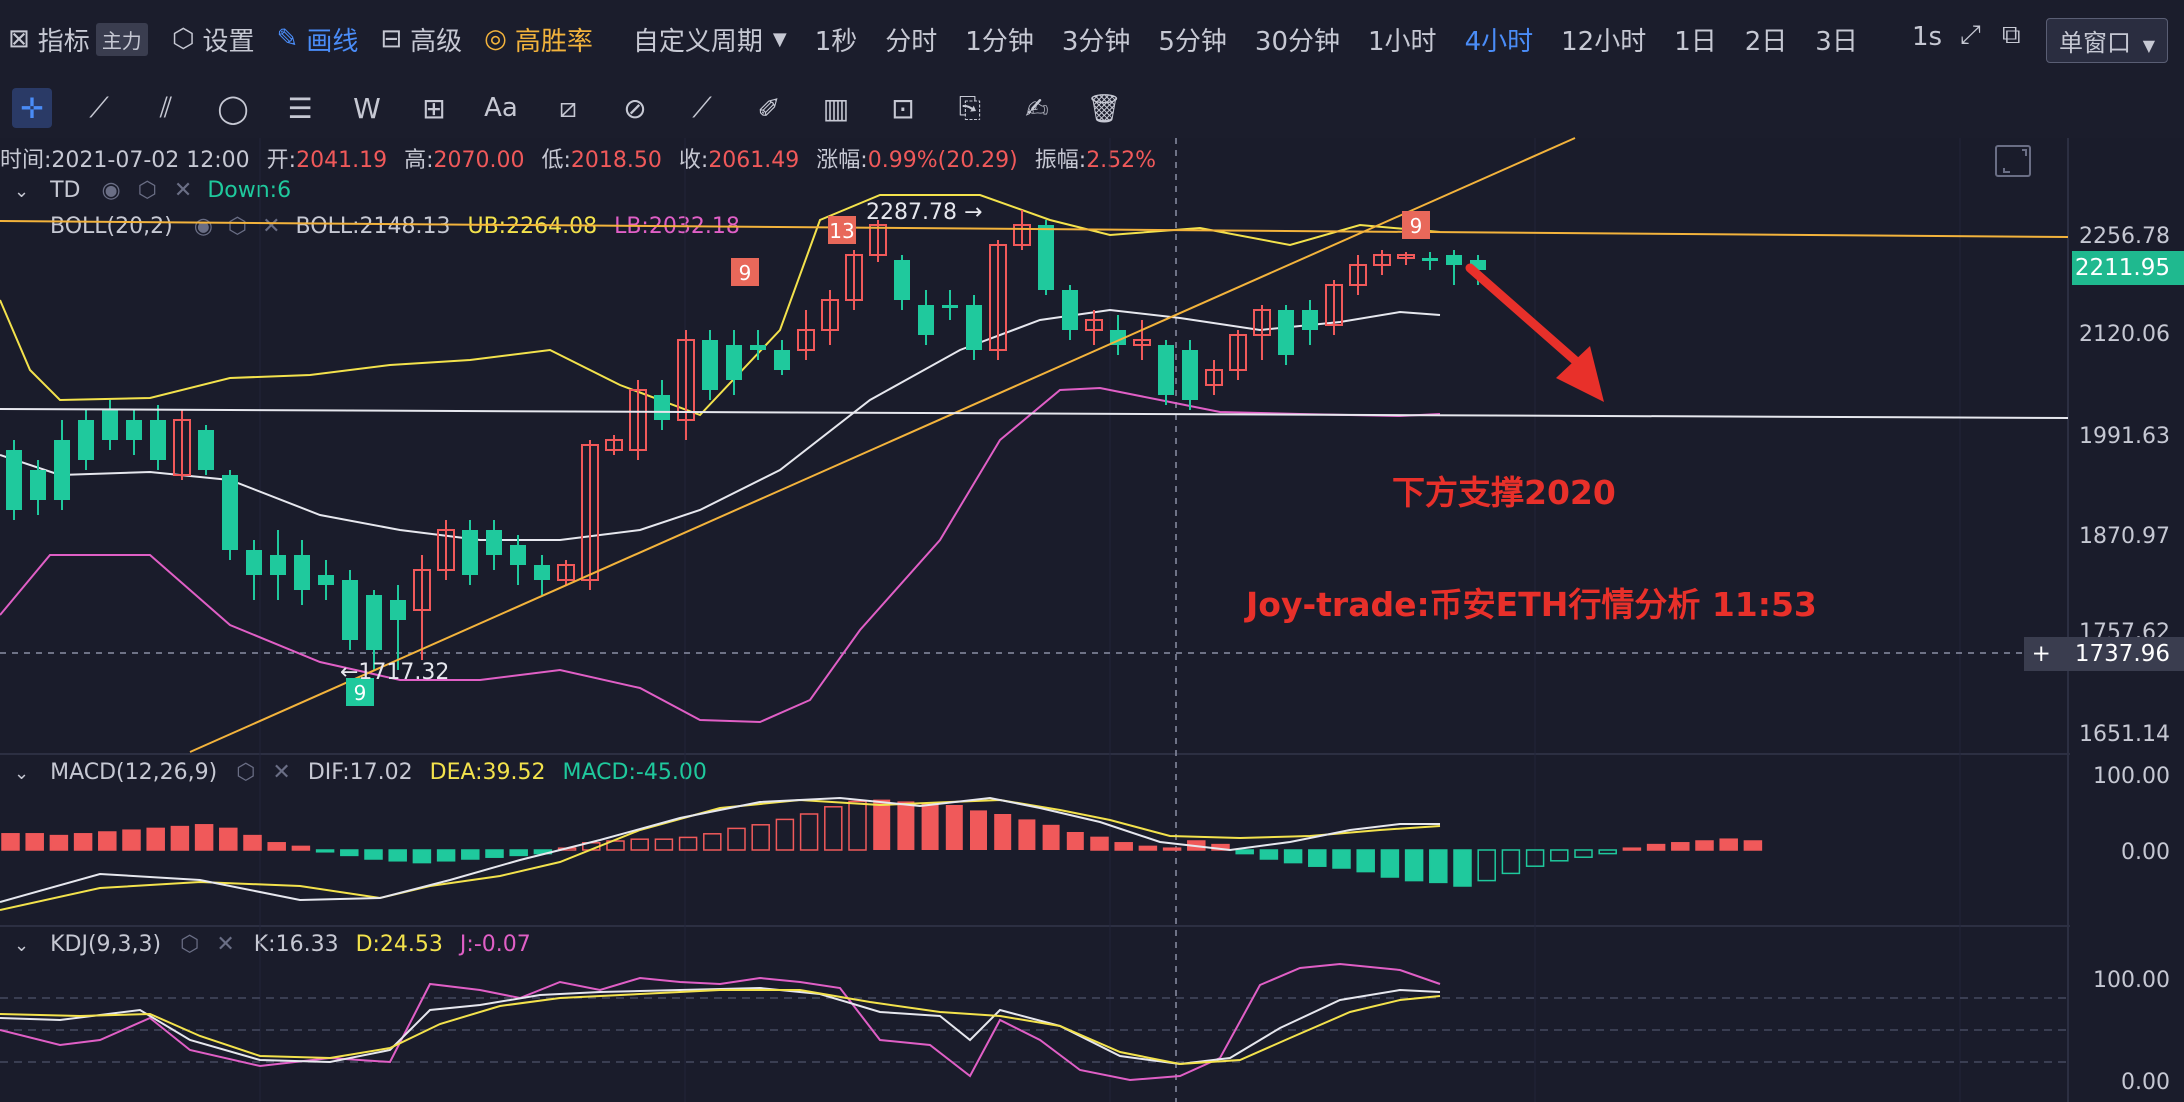  Describe the element at coordinates (720, 1027) in the screenshot. I see `kdj-d-line` at that location.